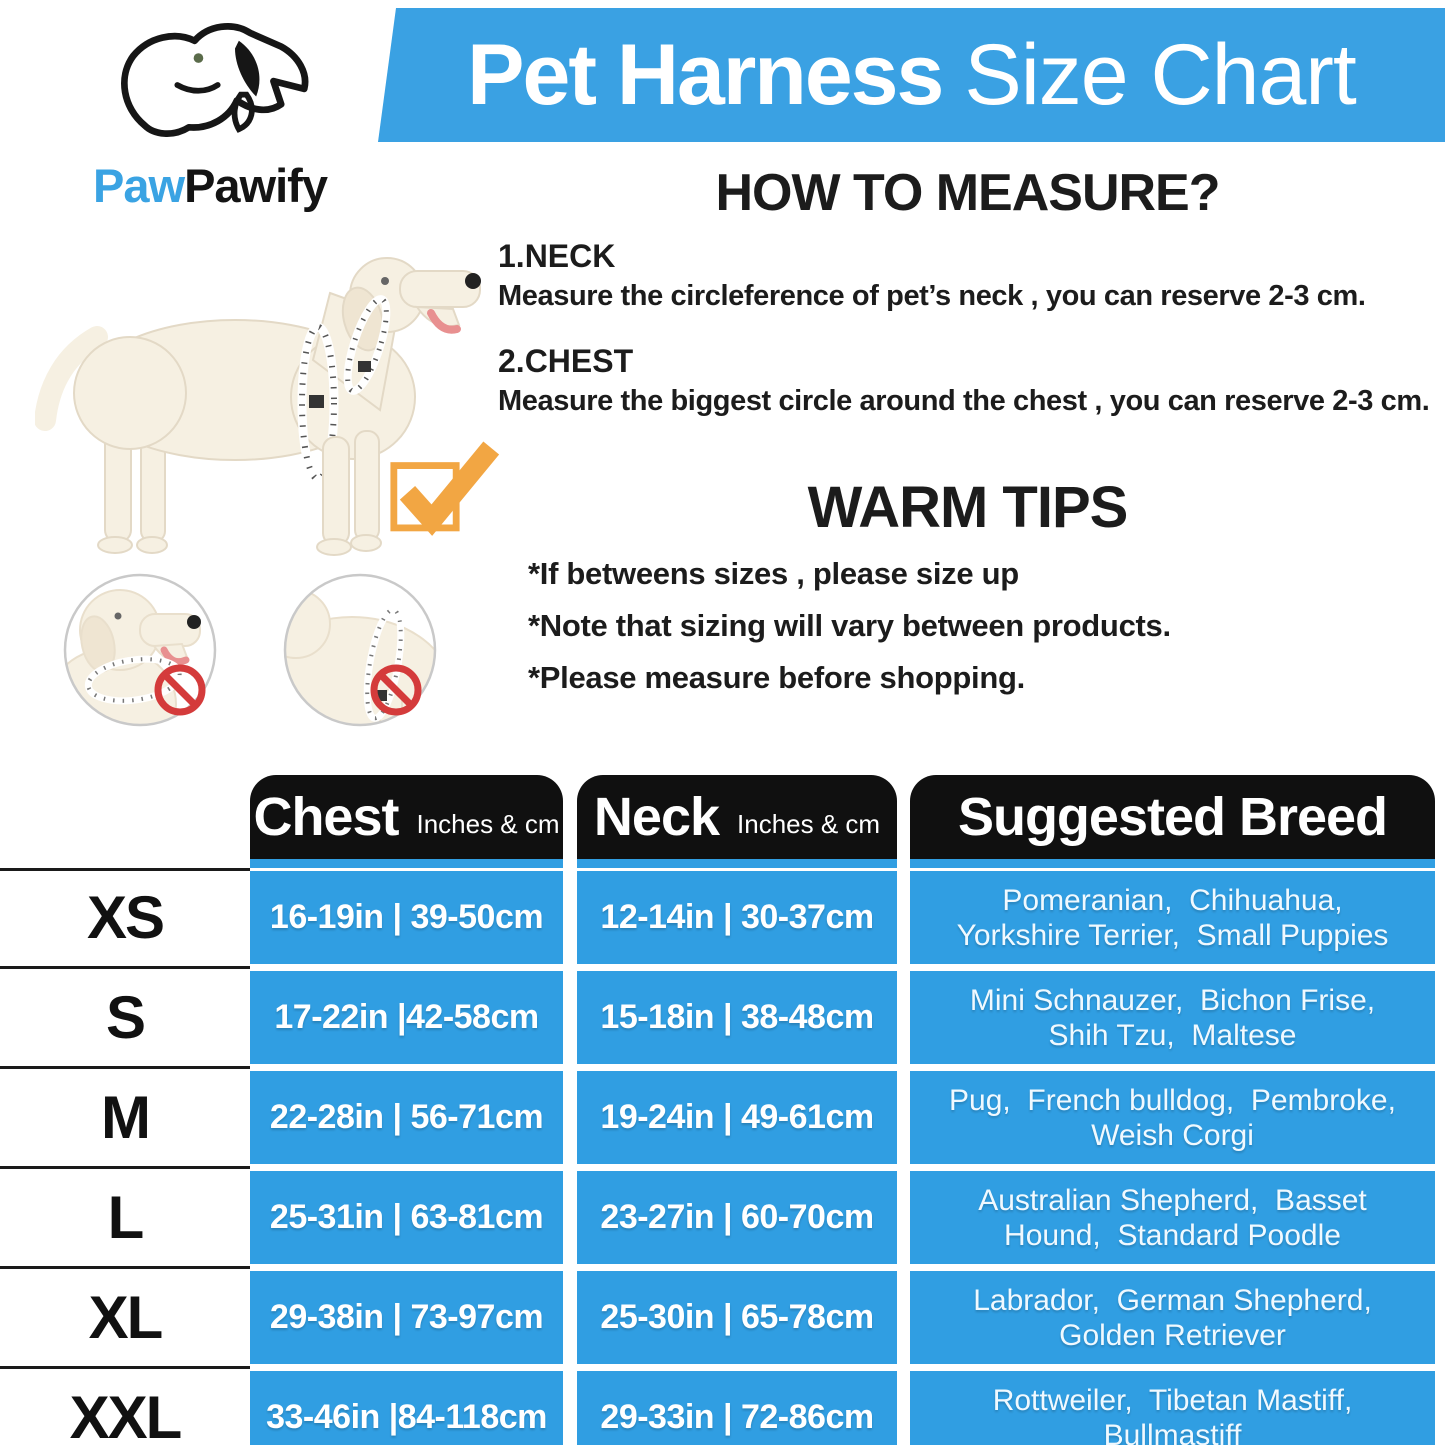  Describe the element at coordinates (737, 1408) in the screenshot. I see `neck-value-xxl: 29-33in | 72-86cm` at that location.